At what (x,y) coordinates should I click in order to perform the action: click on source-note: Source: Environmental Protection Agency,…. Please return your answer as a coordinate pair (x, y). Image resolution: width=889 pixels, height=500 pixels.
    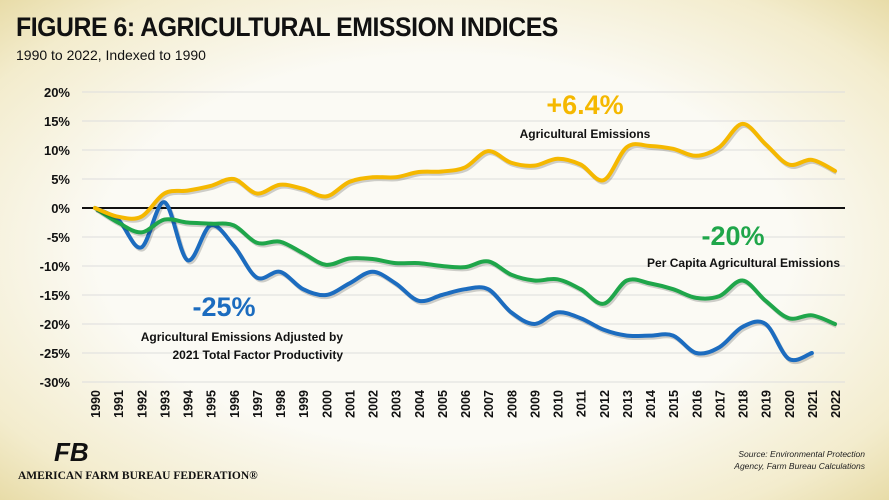
    Looking at the image, I should click on (799, 460).